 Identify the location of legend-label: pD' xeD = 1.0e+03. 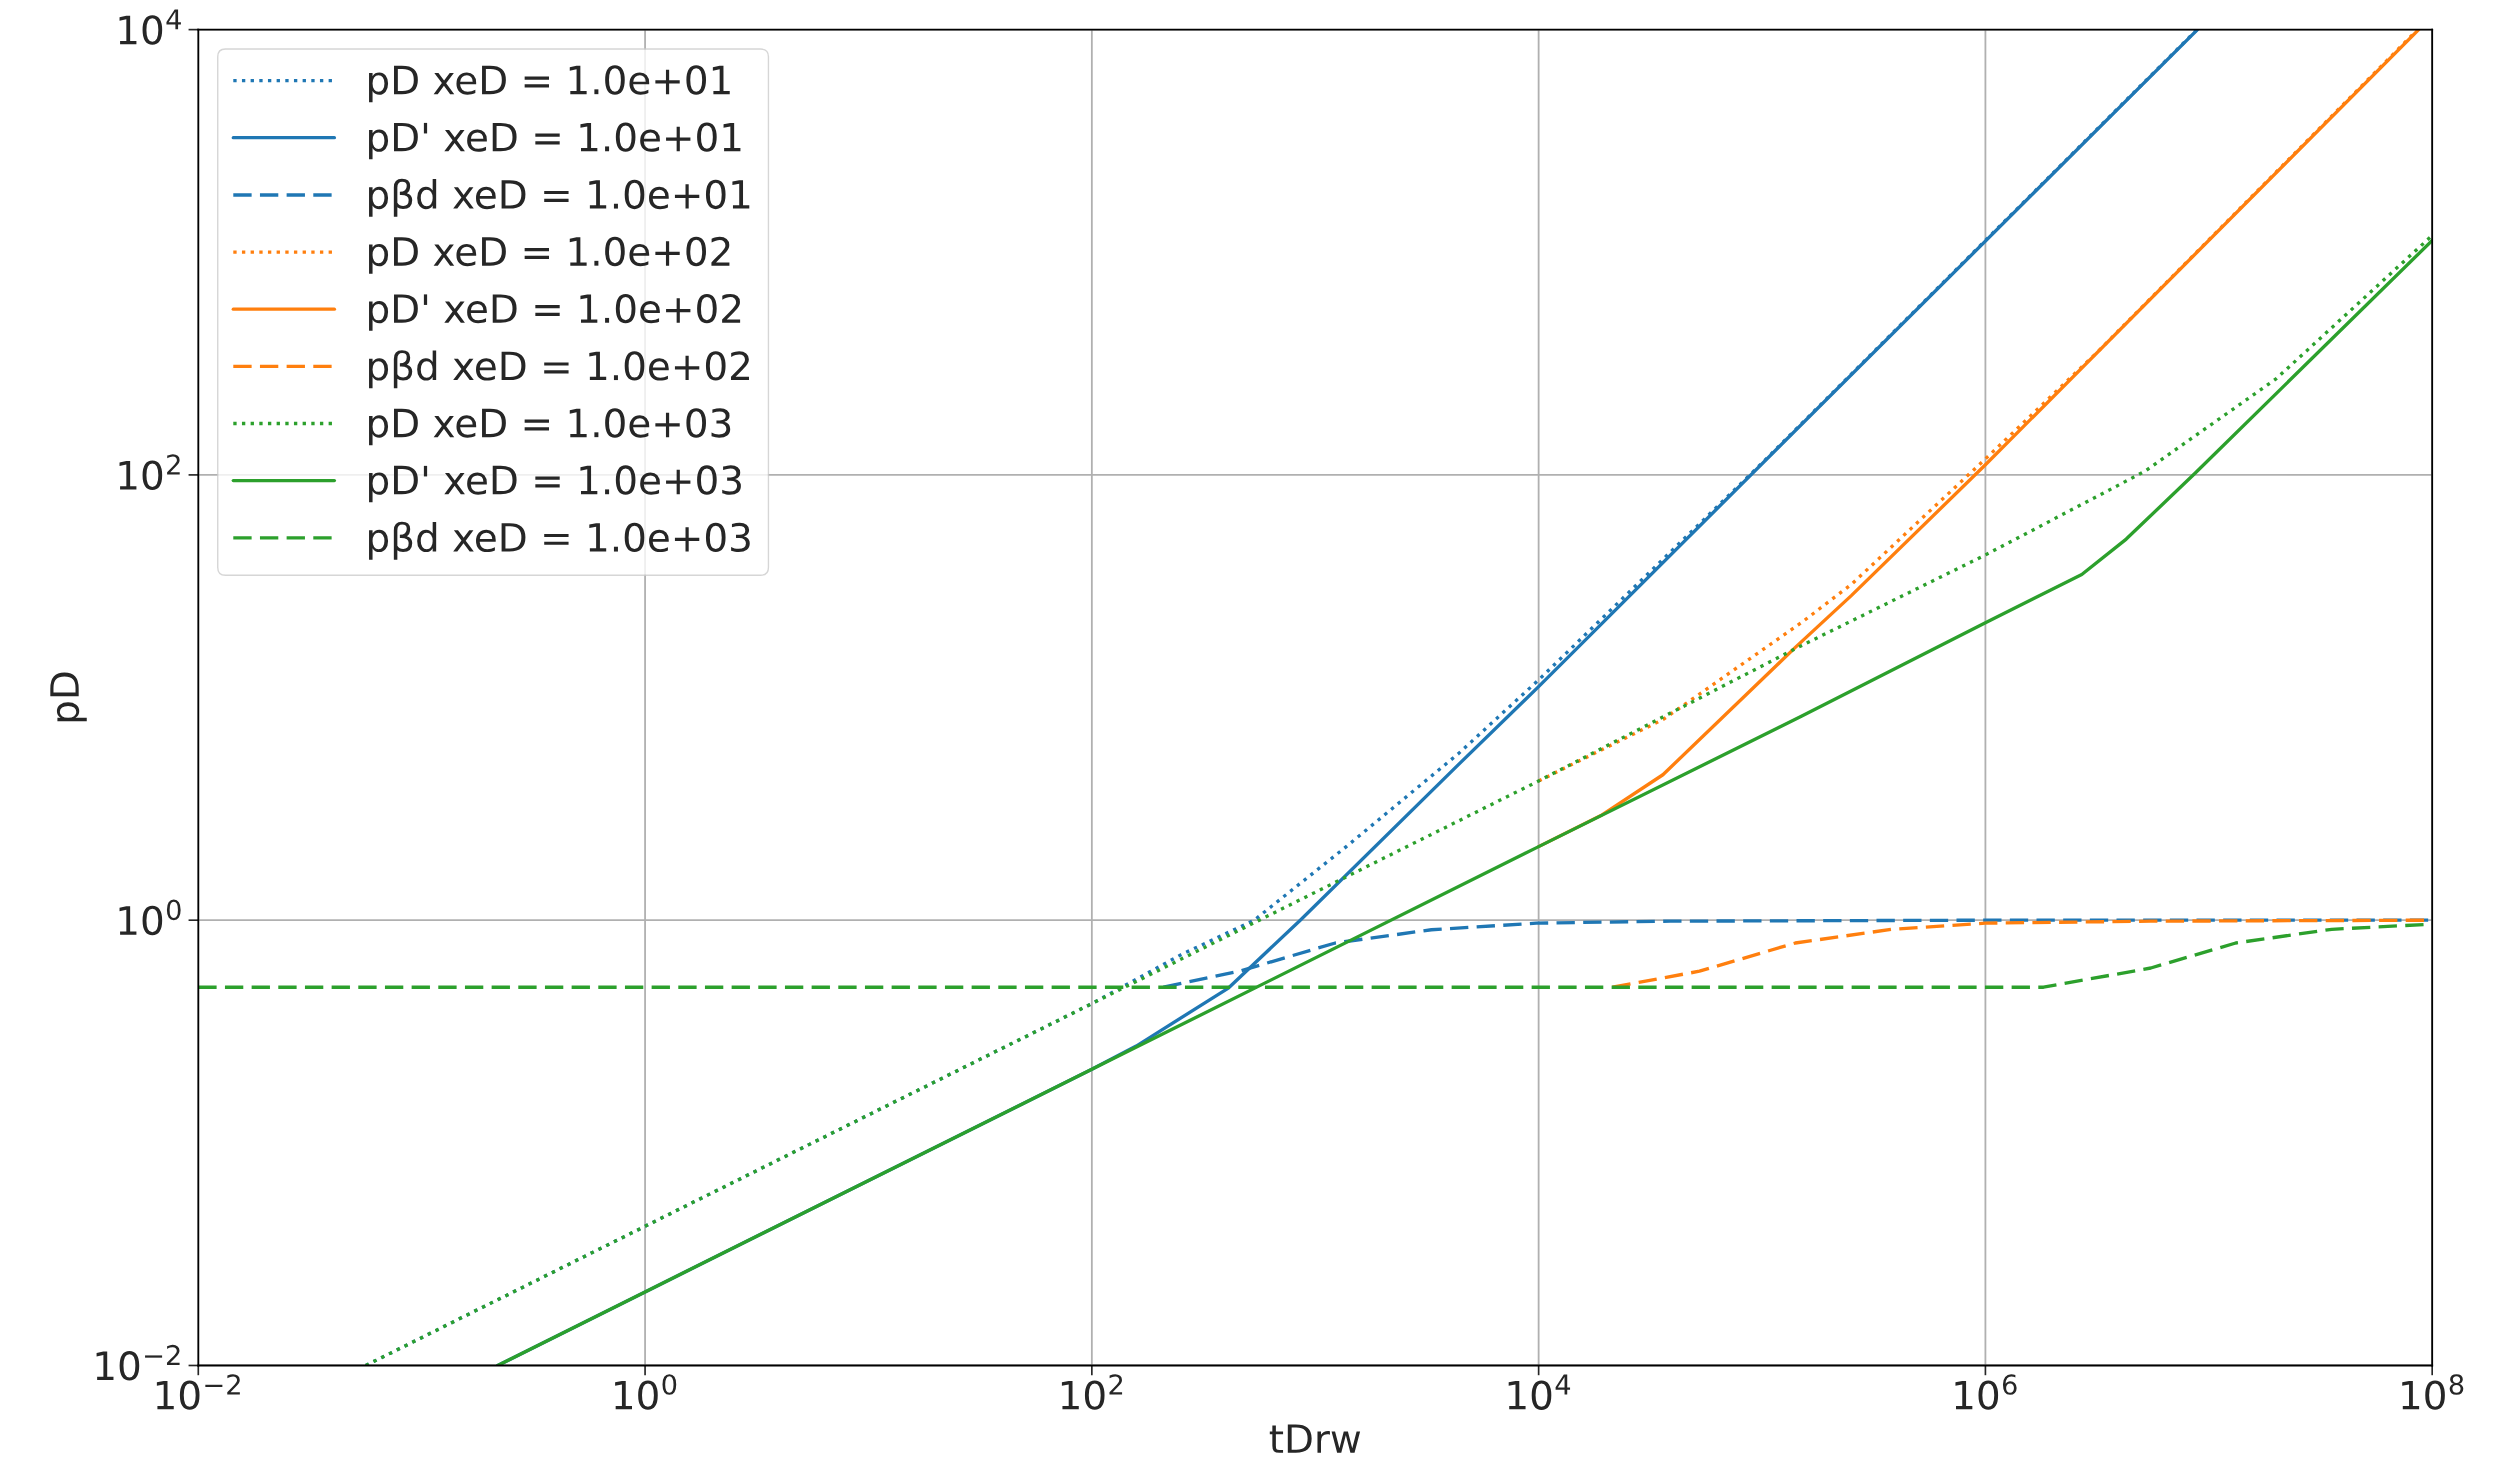
(555, 484).